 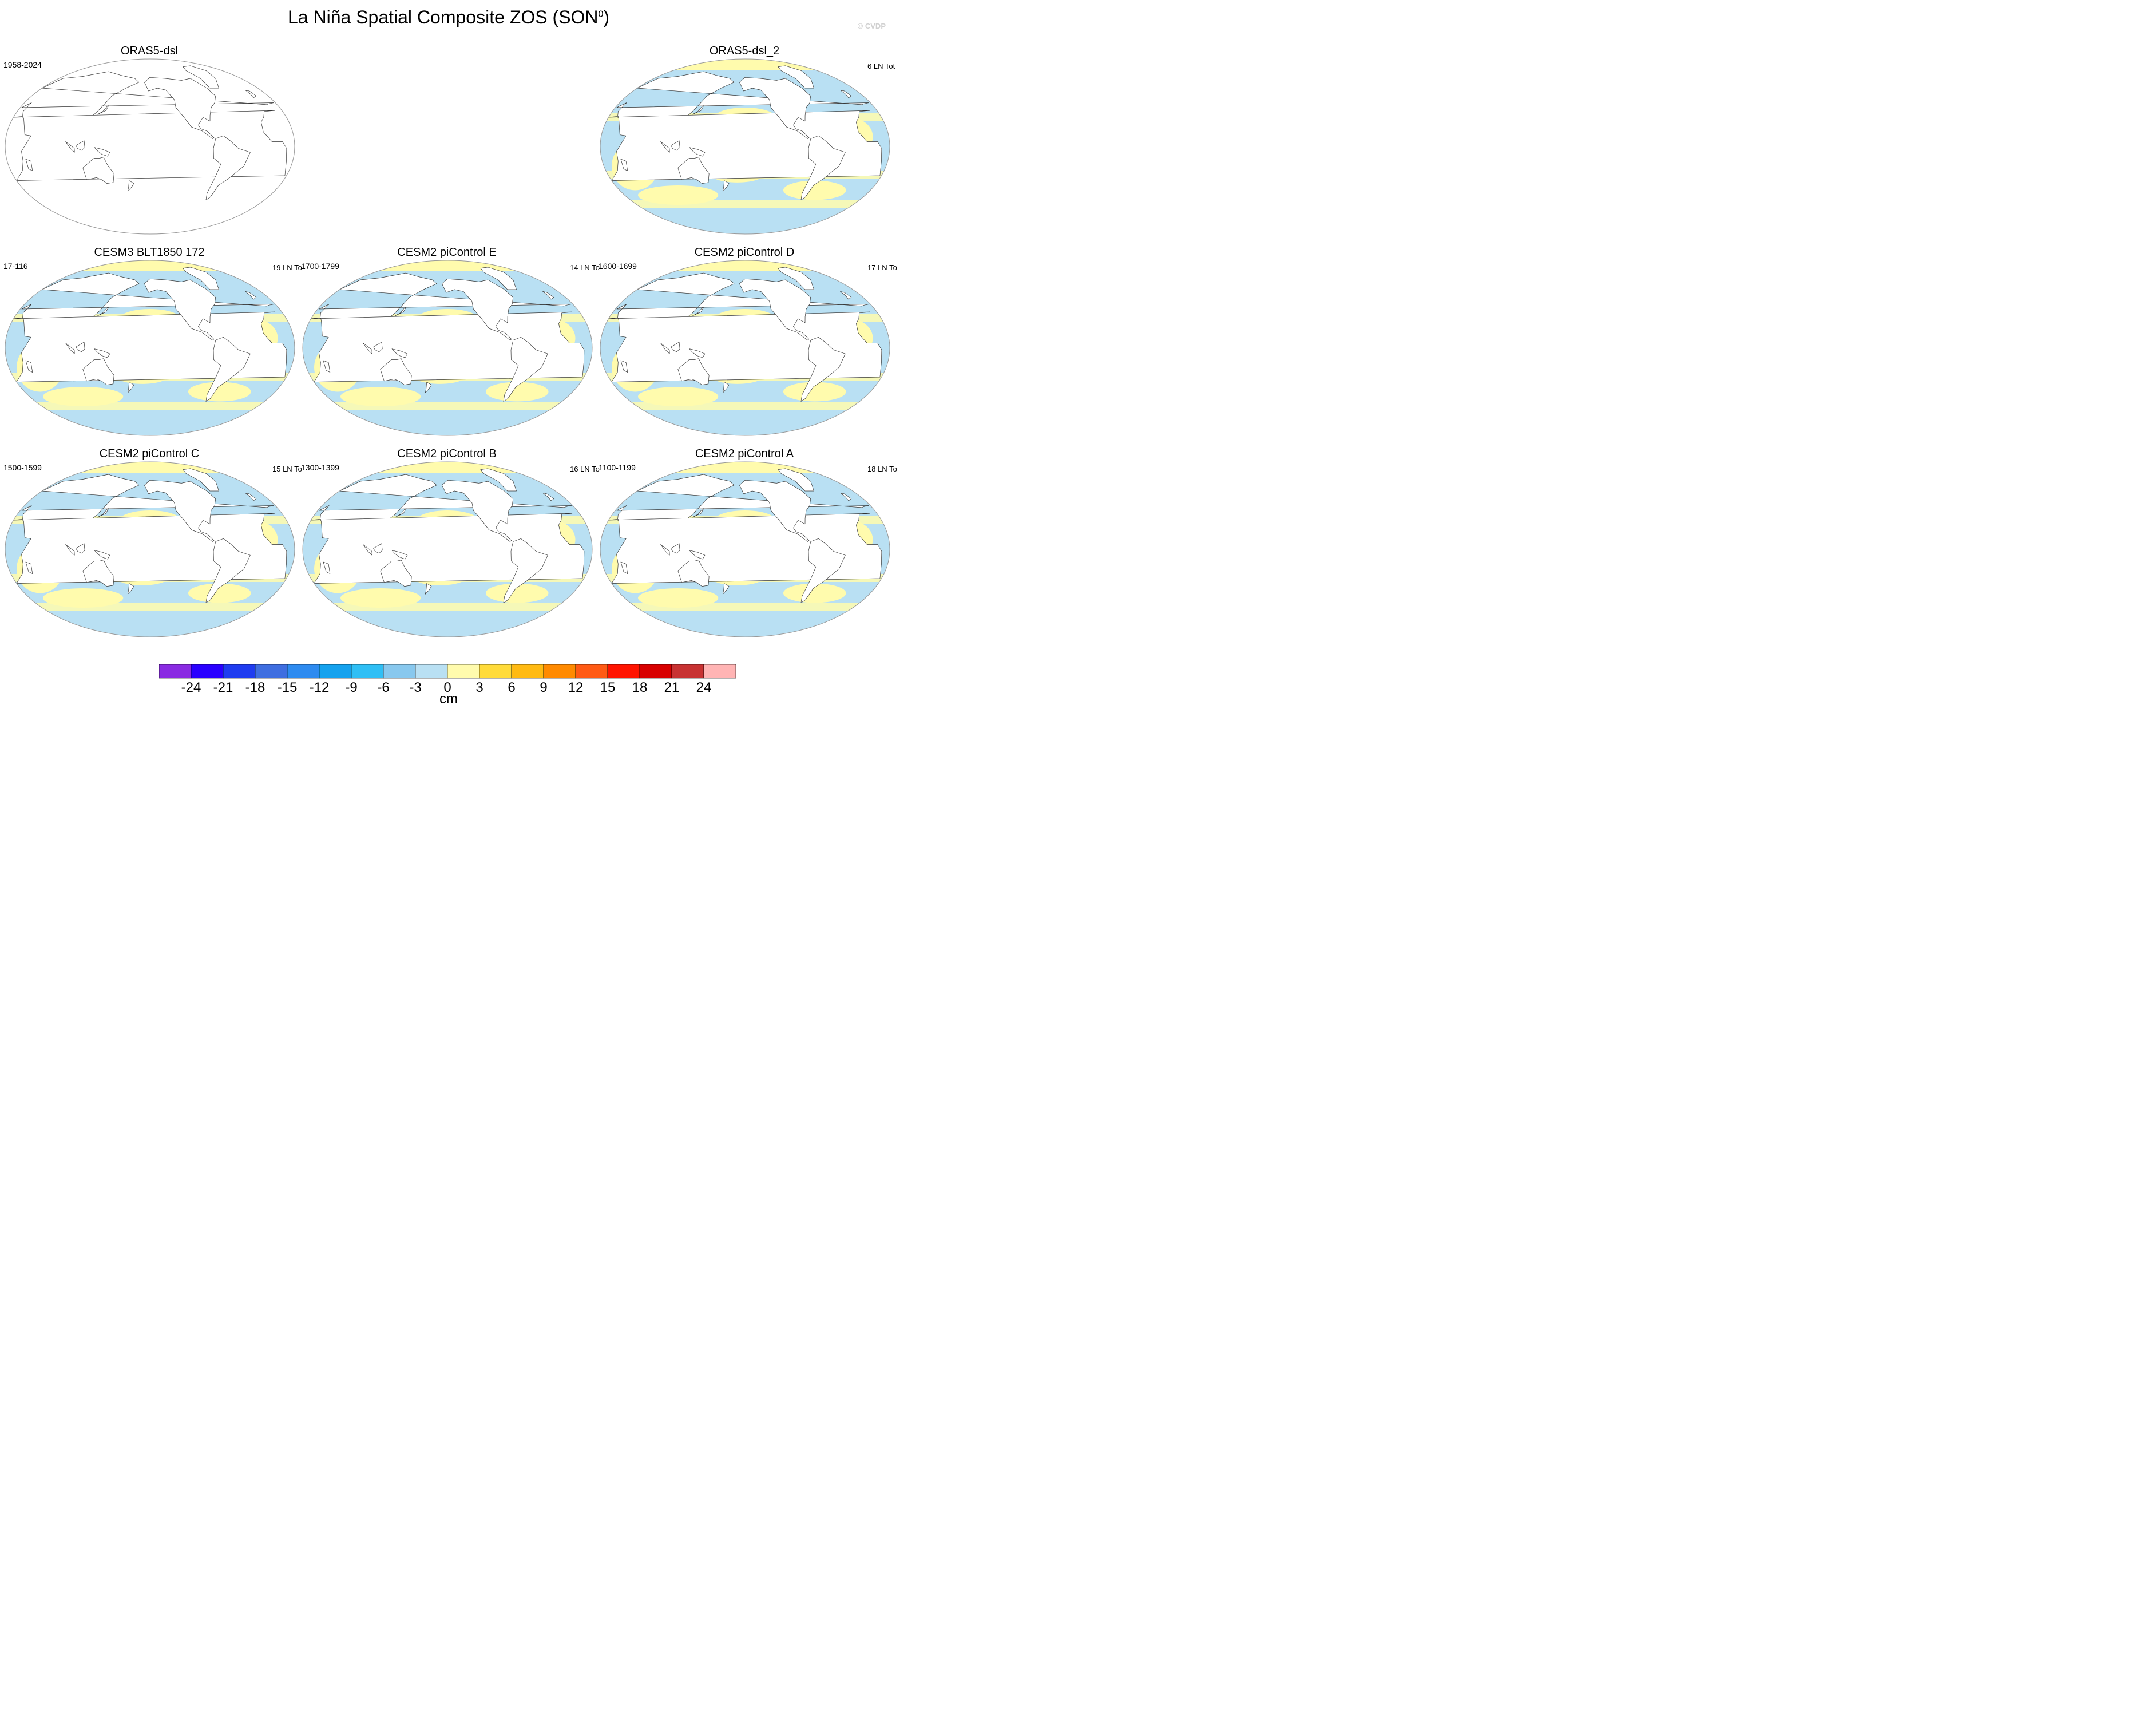 What do you see at coordinates (287, 267) in the screenshot?
I see `panel-count: 19 LN Tot` at bounding box center [287, 267].